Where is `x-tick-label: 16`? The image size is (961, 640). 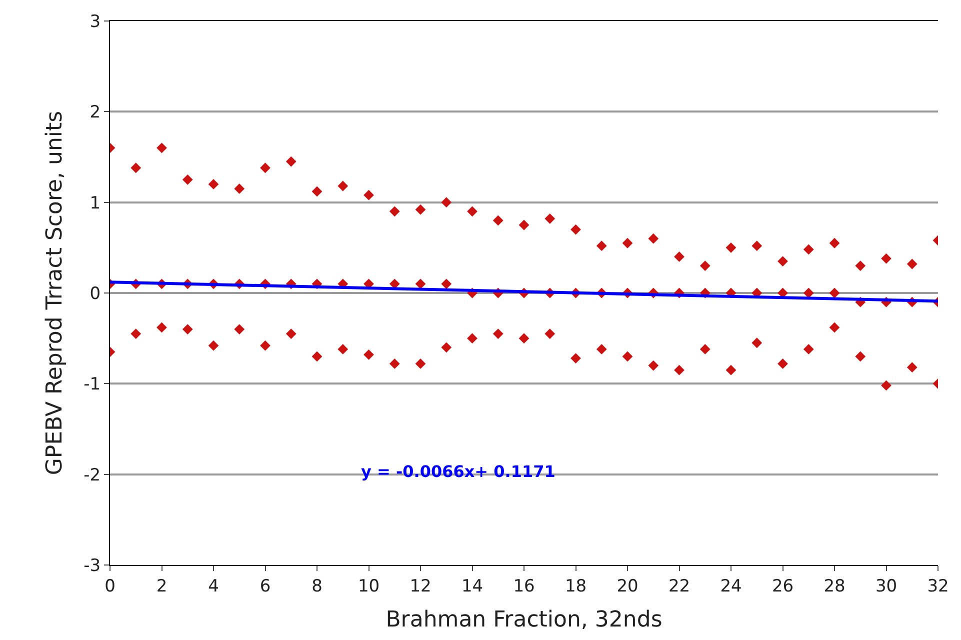
x-tick-label: 16 is located at coordinates (524, 586).